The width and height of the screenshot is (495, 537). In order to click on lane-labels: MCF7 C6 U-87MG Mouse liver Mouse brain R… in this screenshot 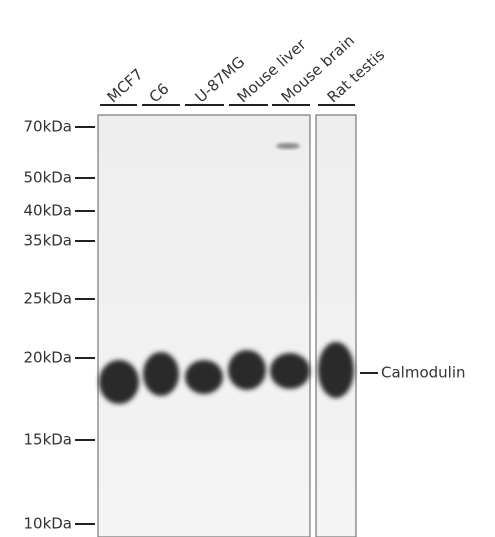, I will do `click(246, 68)`.